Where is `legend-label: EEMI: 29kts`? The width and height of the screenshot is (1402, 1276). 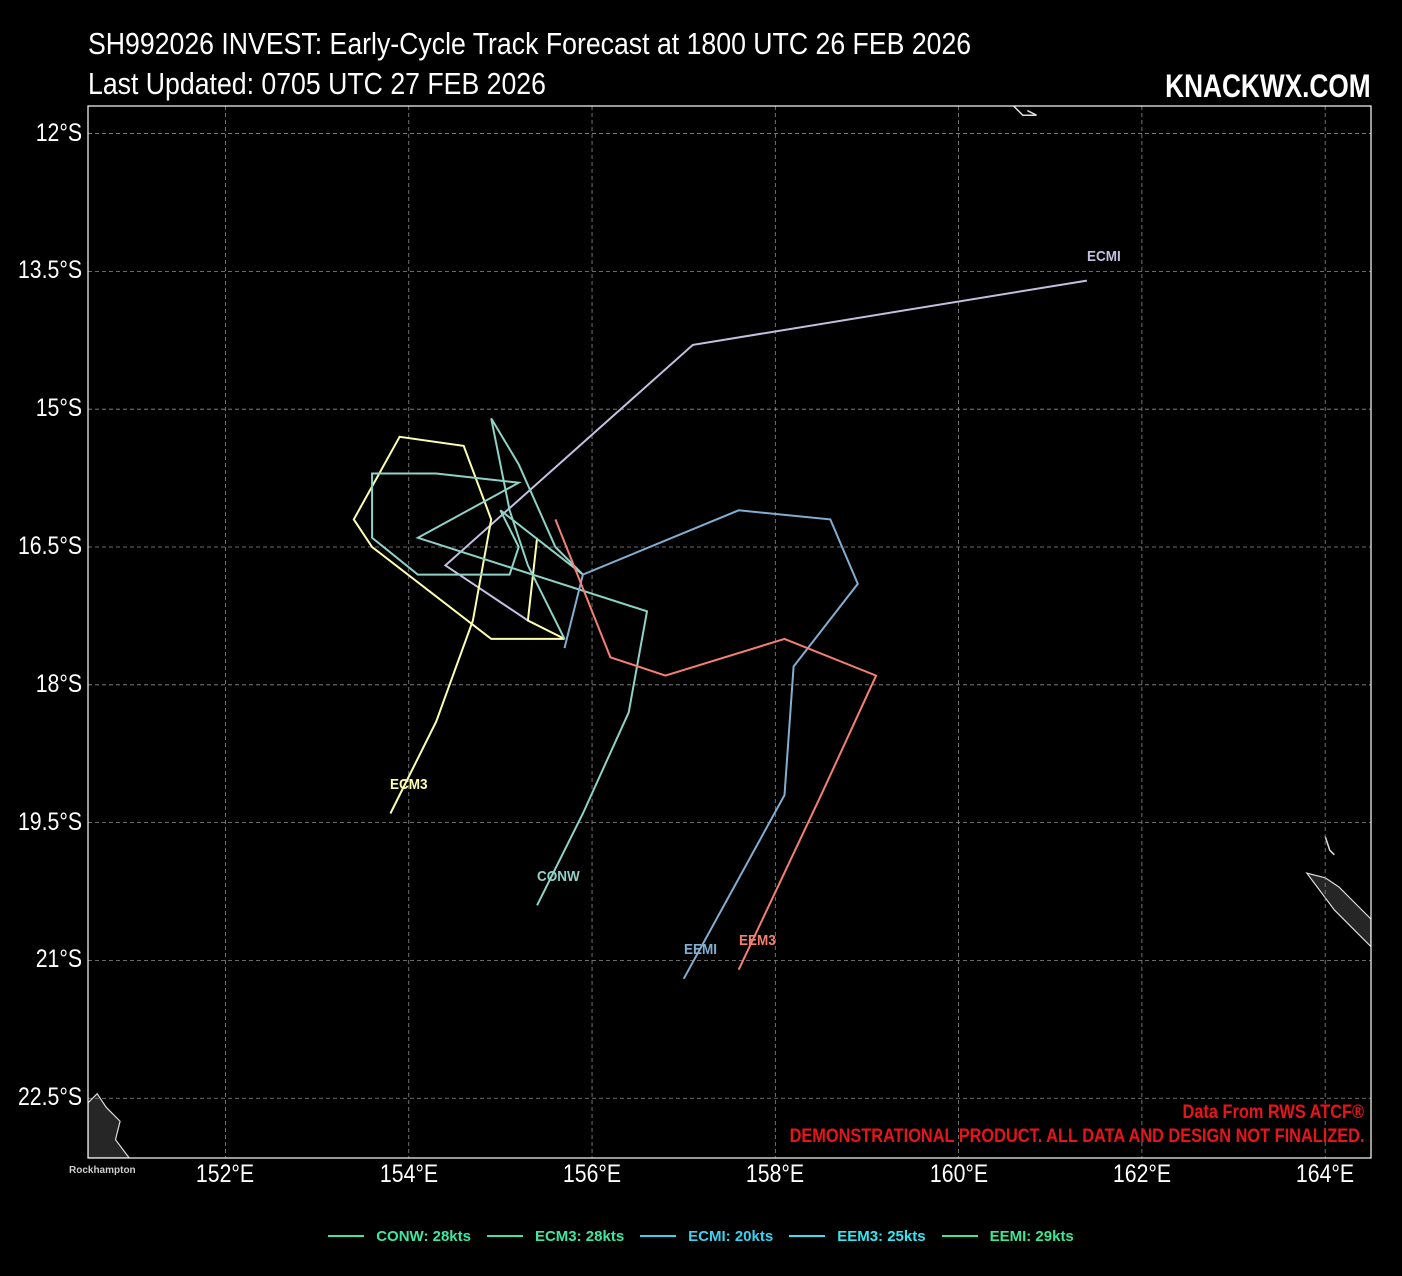
legend-label: EEMI: 29kts is located at coordinates (1031, 1236).